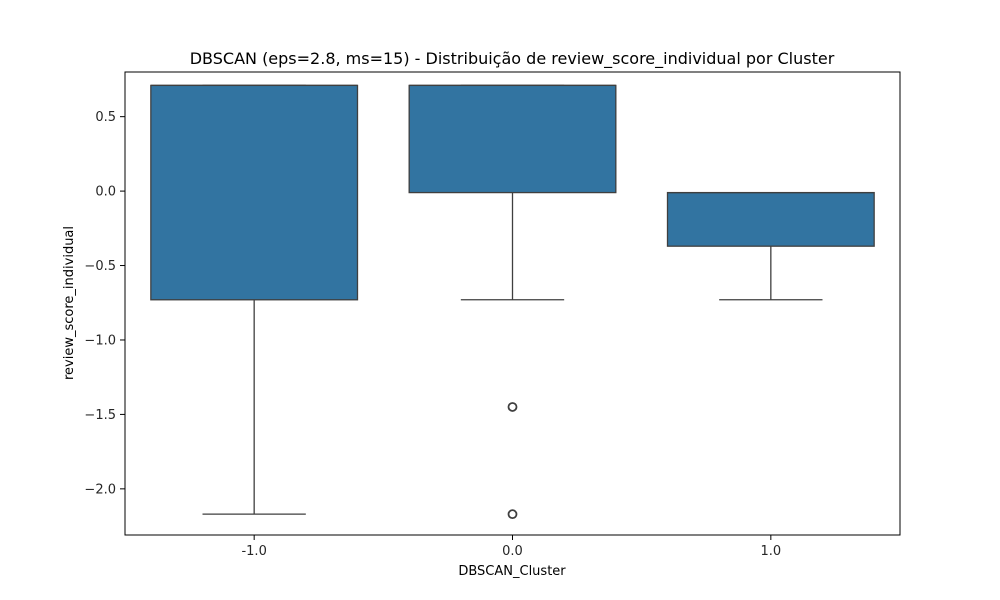 Image resolution: width=1000 pixels, height=600 pixels. I want to click on x-tick-label: -1.0, so click(253, 551).